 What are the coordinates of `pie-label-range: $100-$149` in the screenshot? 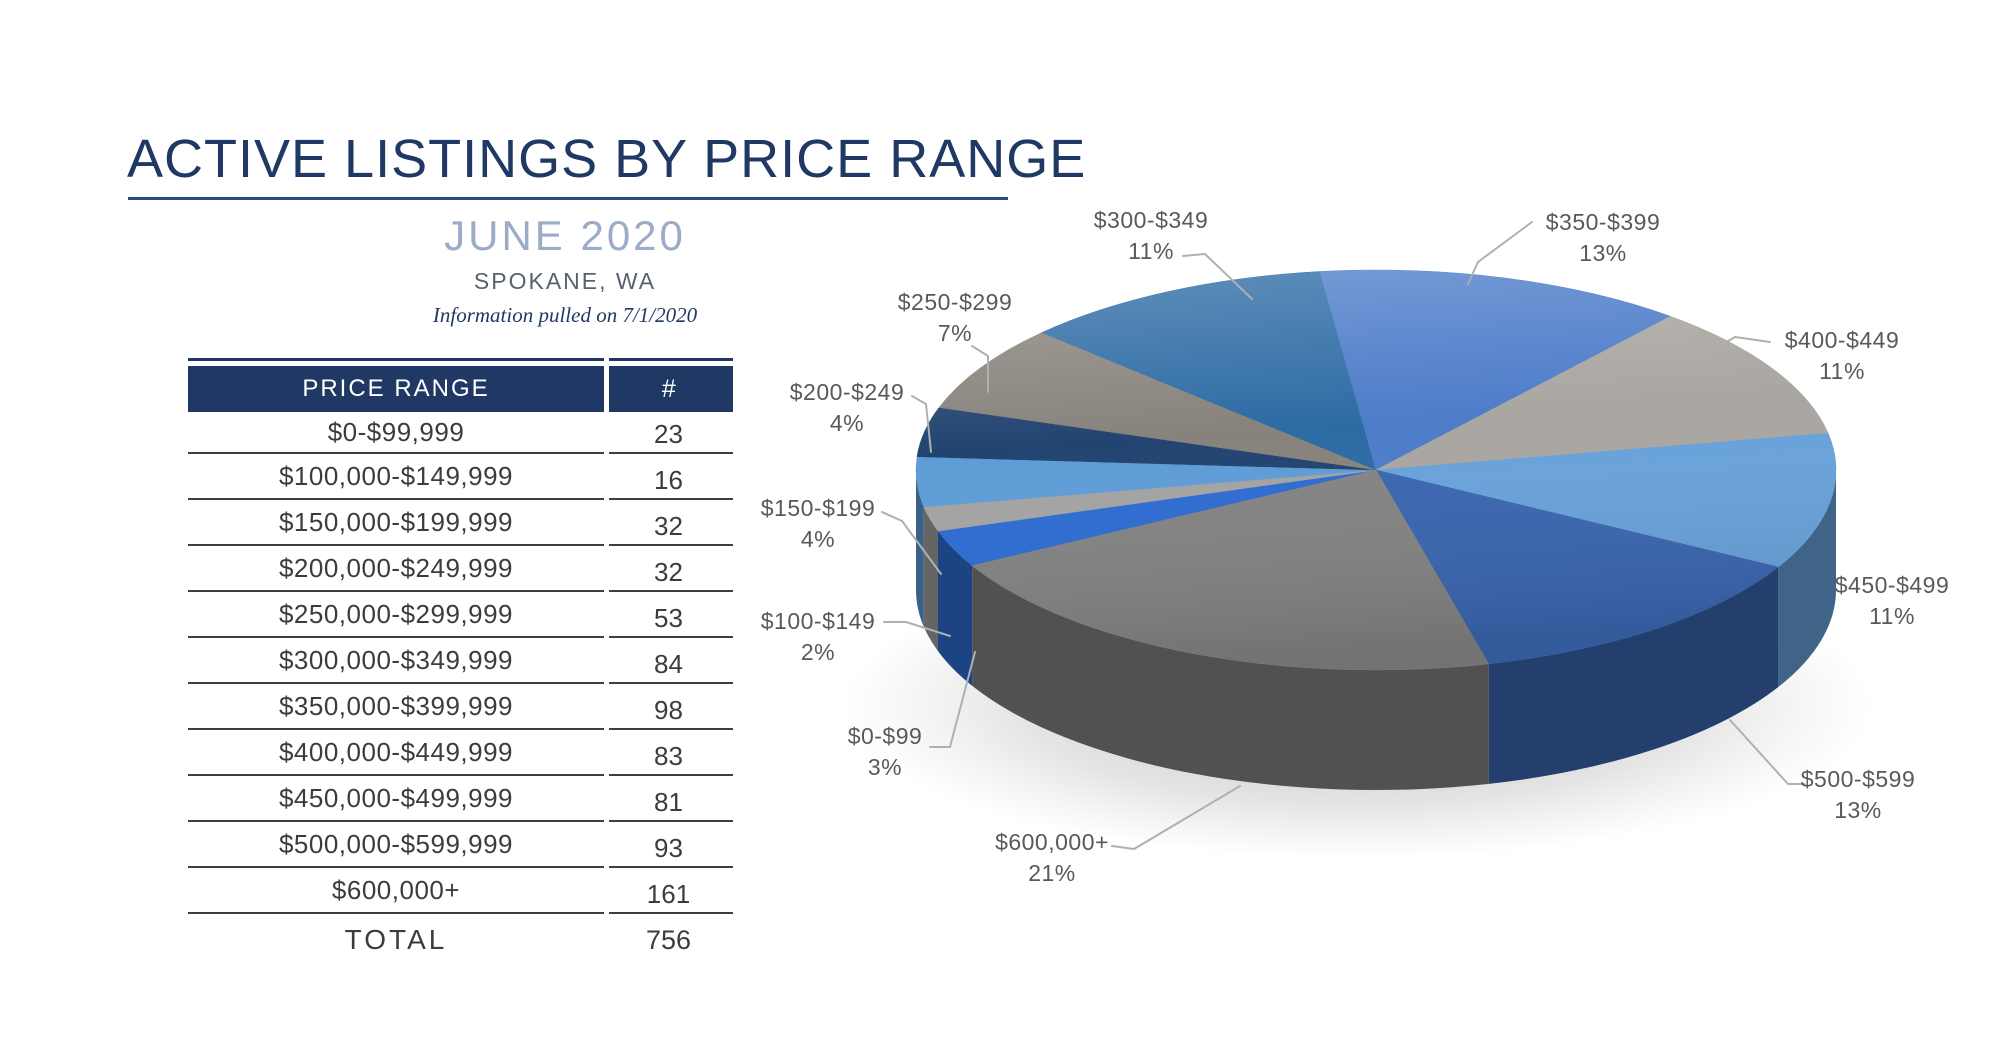 It's located at (818, 621).